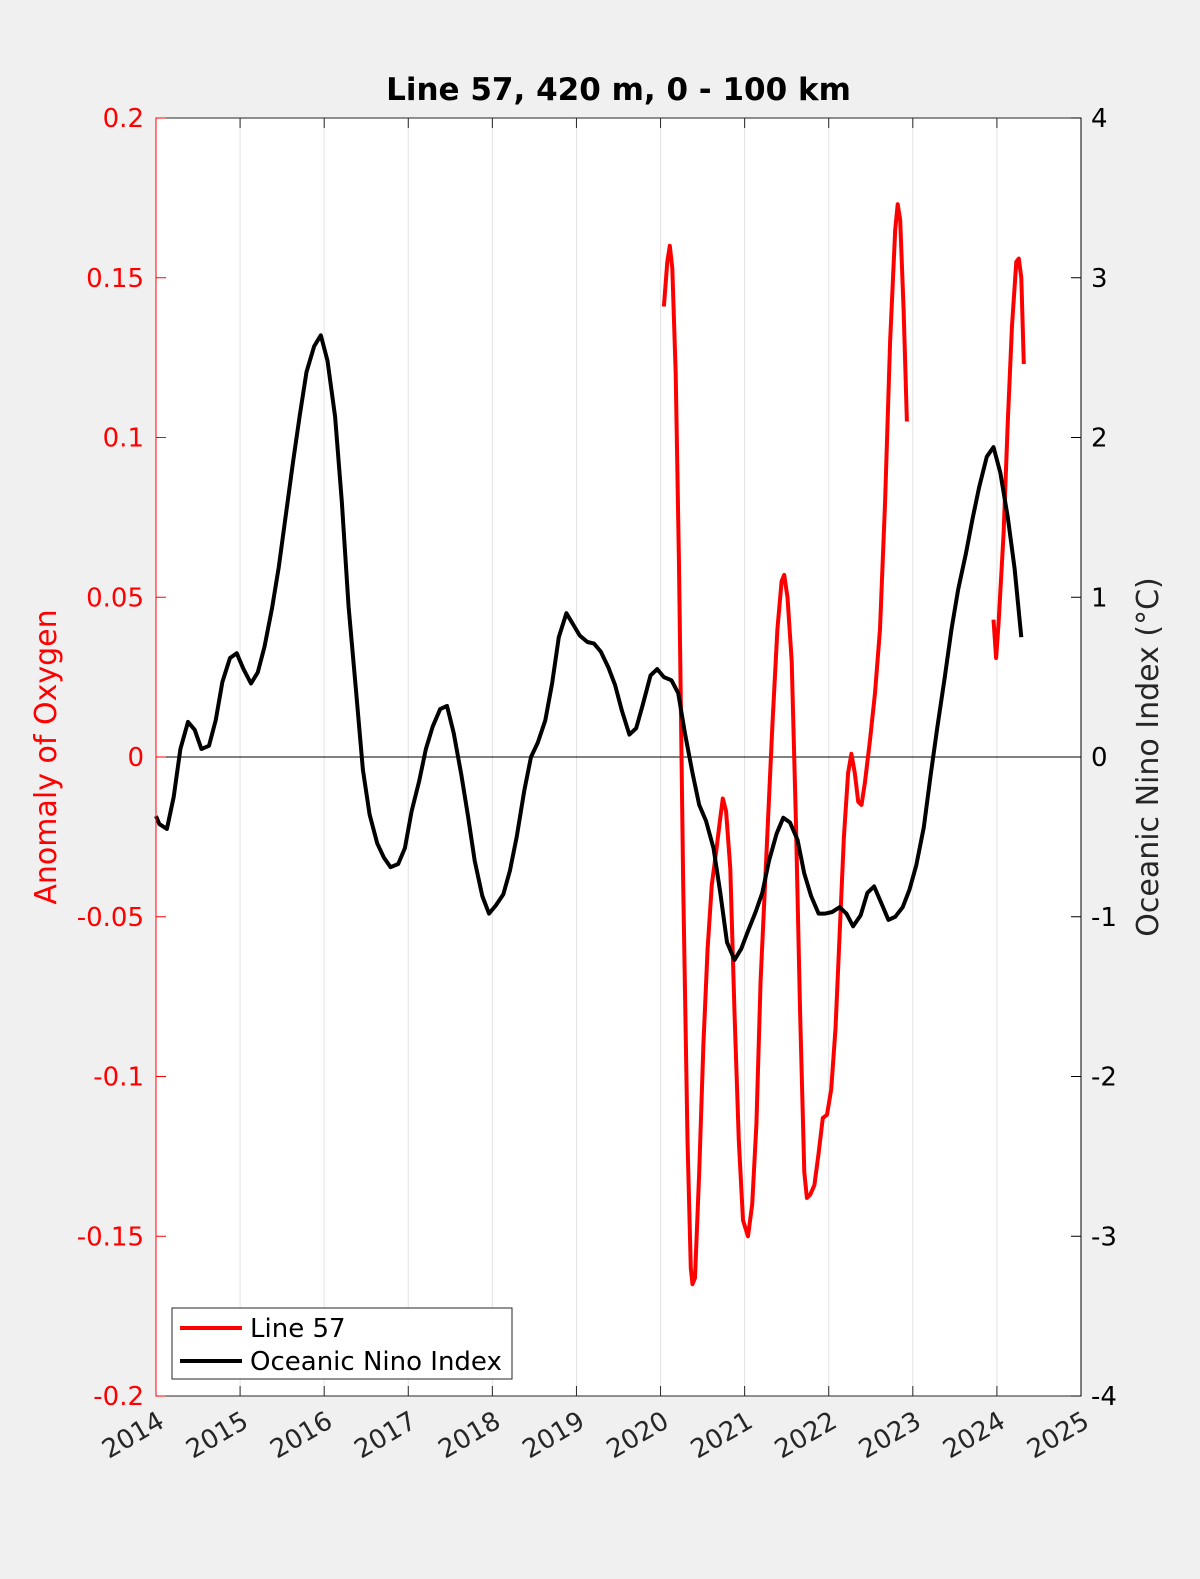  Describe the element at coordinates (385, 1435) in the screenshot. I see `x-tick-label: 2017` at that location.